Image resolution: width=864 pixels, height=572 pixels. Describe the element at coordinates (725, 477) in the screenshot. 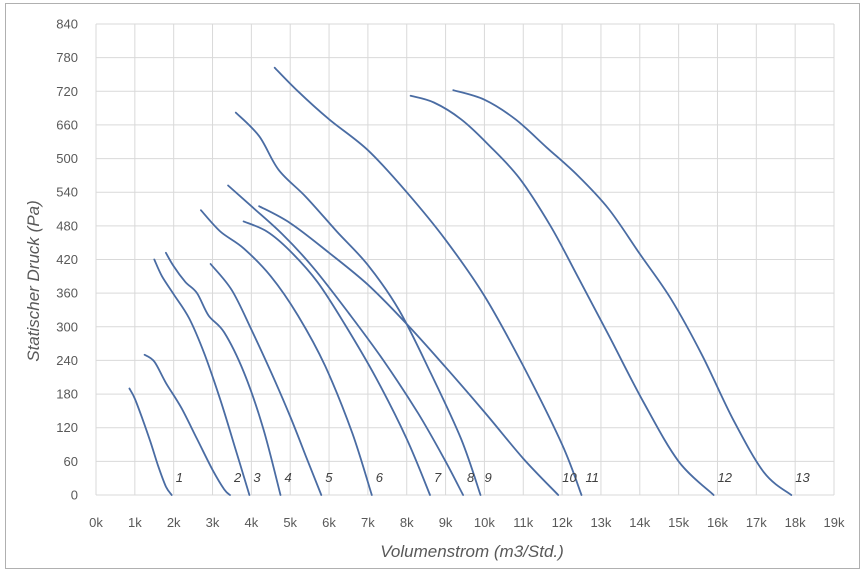

I see `curve-label-12: 12` at that location.